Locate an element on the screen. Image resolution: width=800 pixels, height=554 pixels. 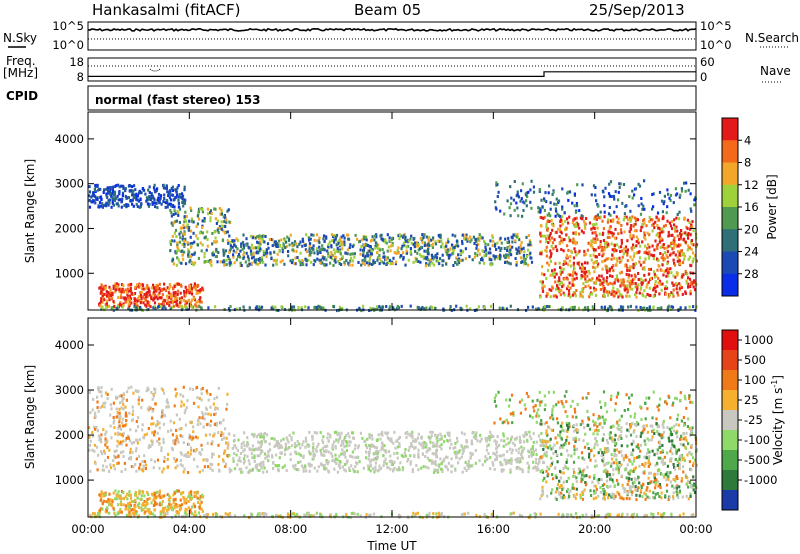
colorbar-tick-label: 16 is located at coordinates (751, 207).